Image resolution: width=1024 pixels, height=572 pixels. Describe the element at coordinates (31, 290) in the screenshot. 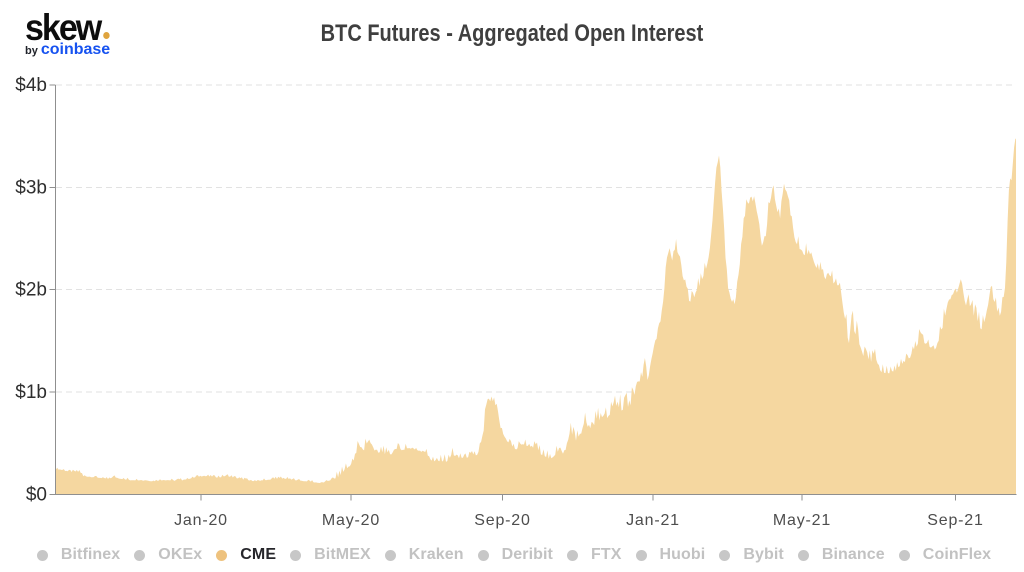

I see `svg-text: $2b` at that location.